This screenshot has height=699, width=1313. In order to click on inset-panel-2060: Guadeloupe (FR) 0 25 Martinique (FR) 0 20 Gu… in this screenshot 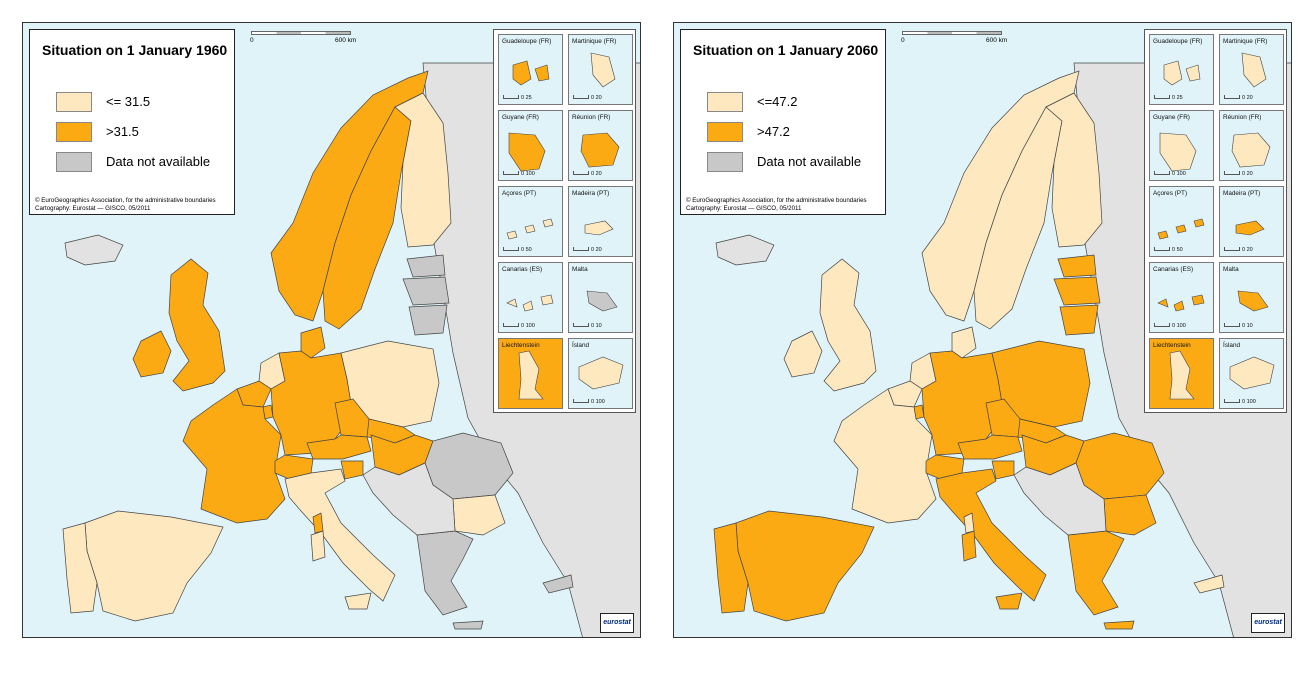, I will do `click(1215, 221)`.